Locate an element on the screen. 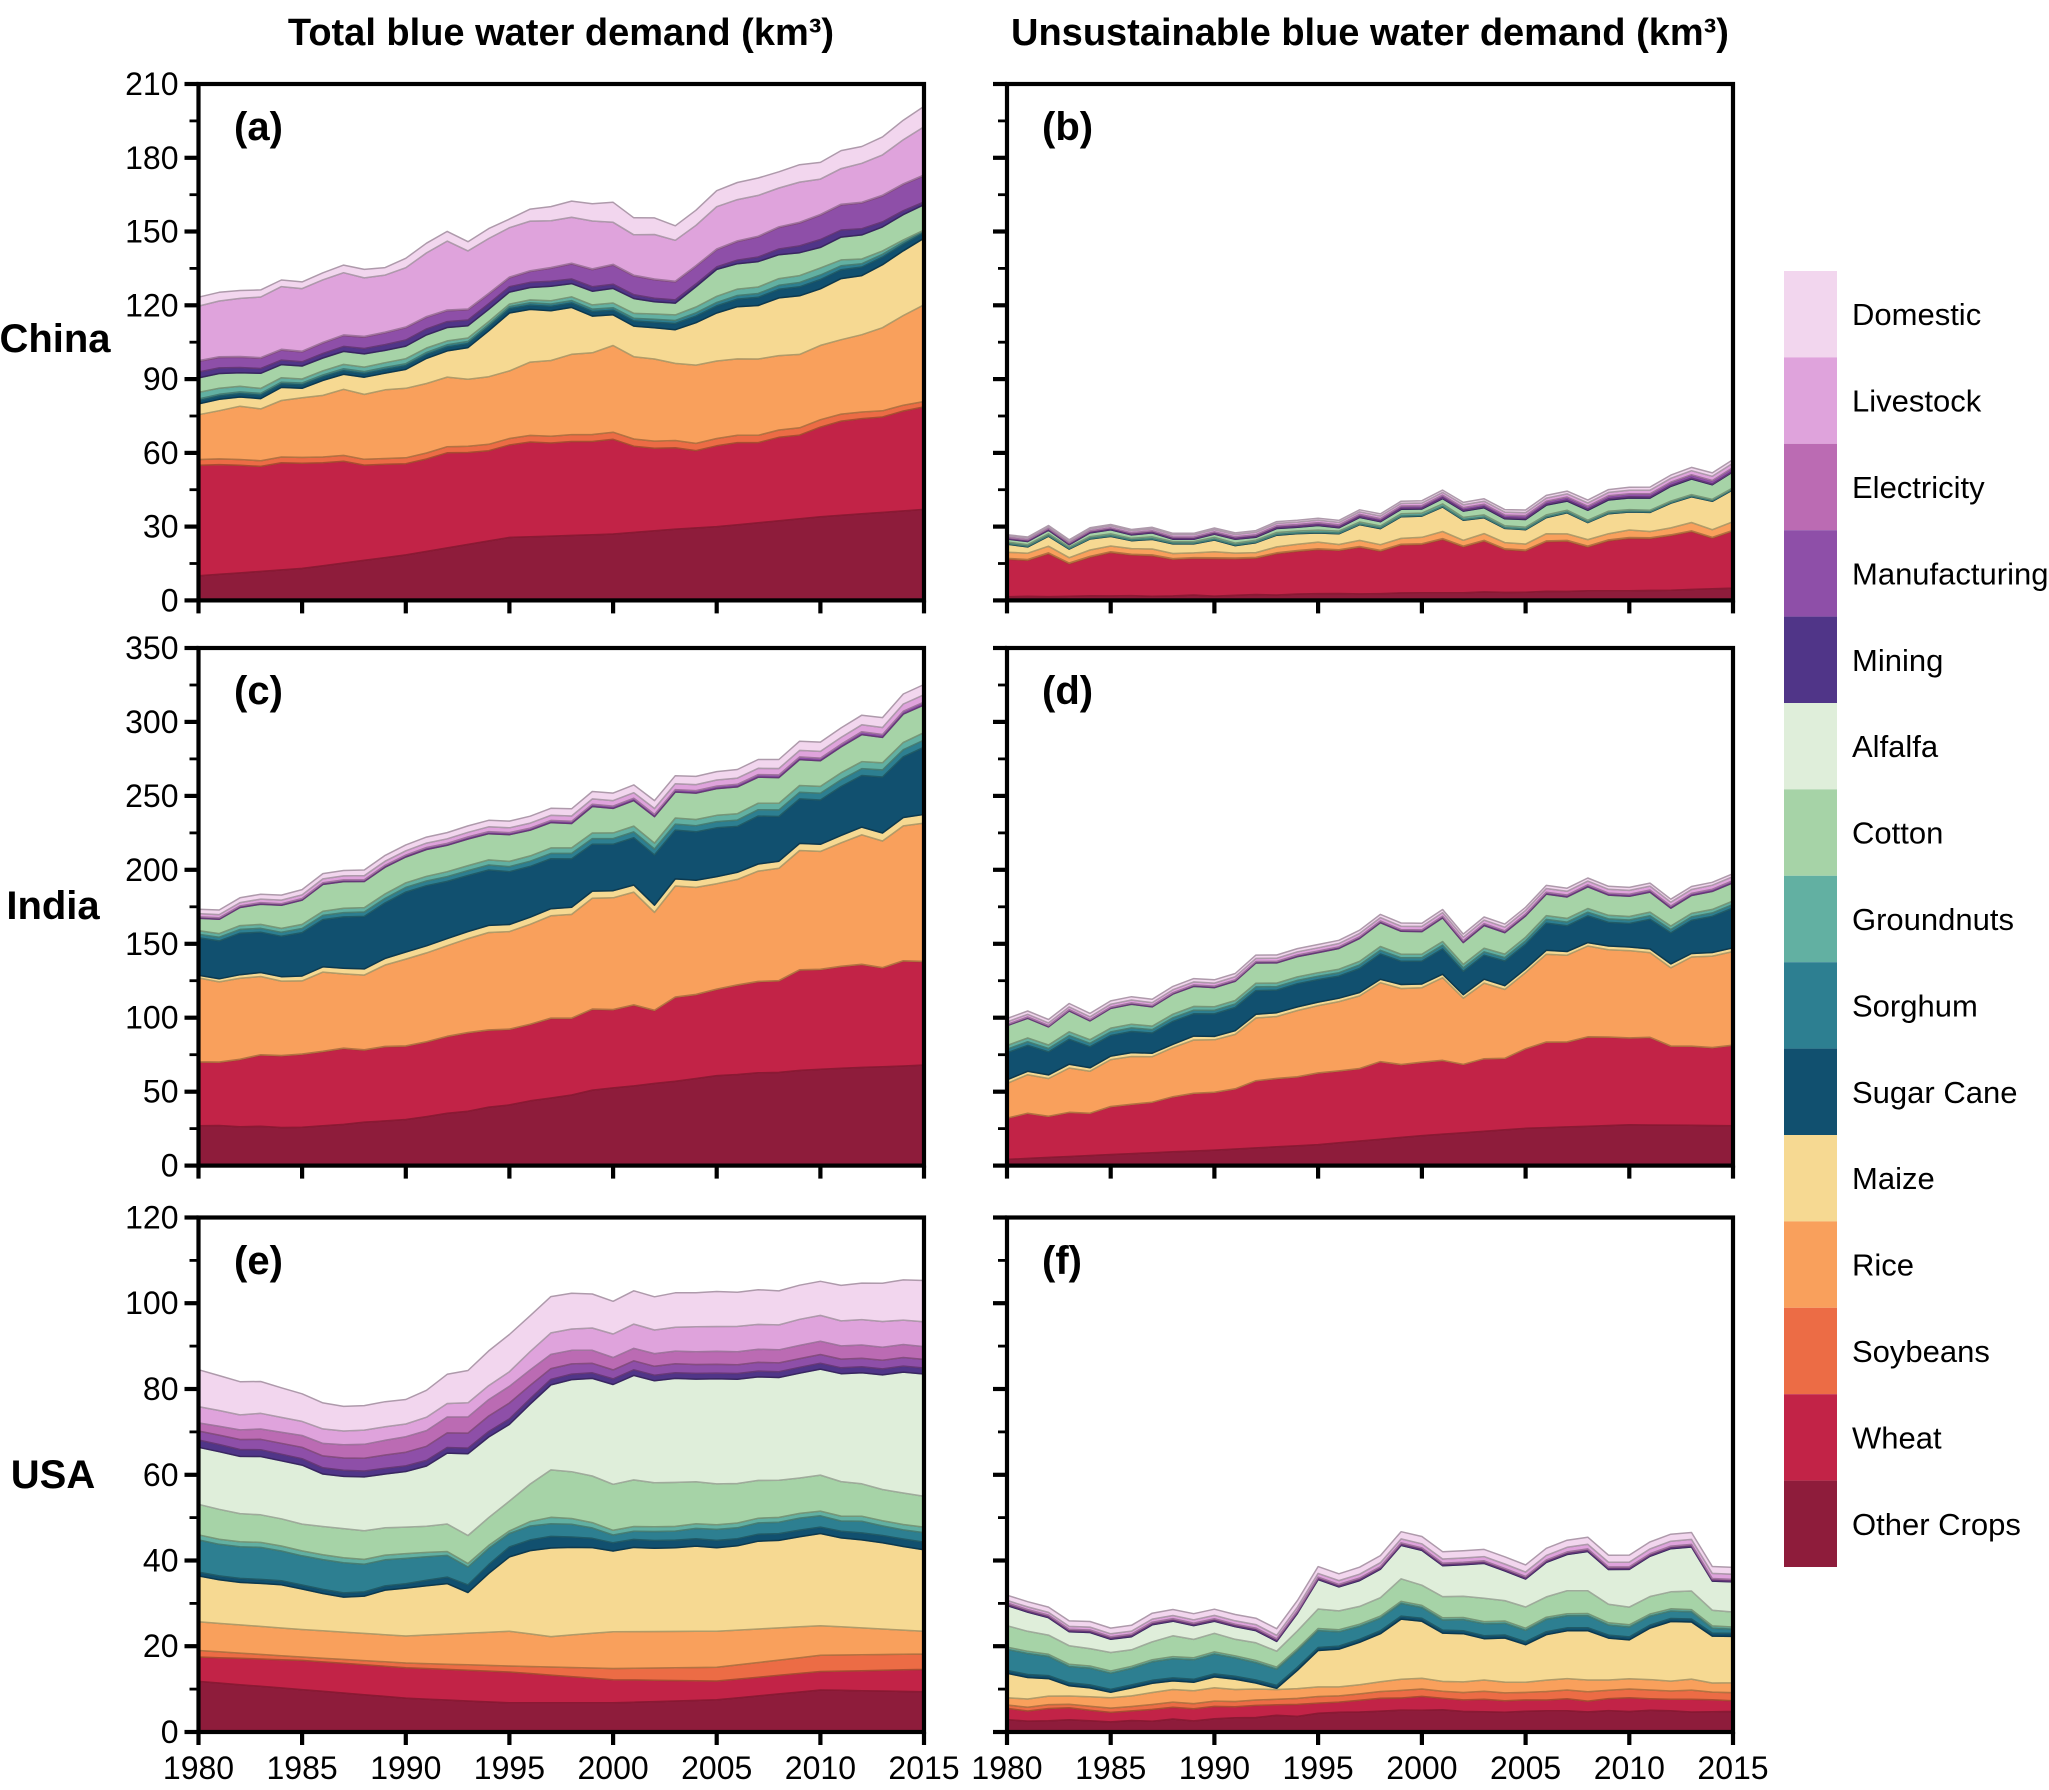 This screenshot has width=2049, height=1790. svg-text: 50 is located at coordinates (161, 1092).